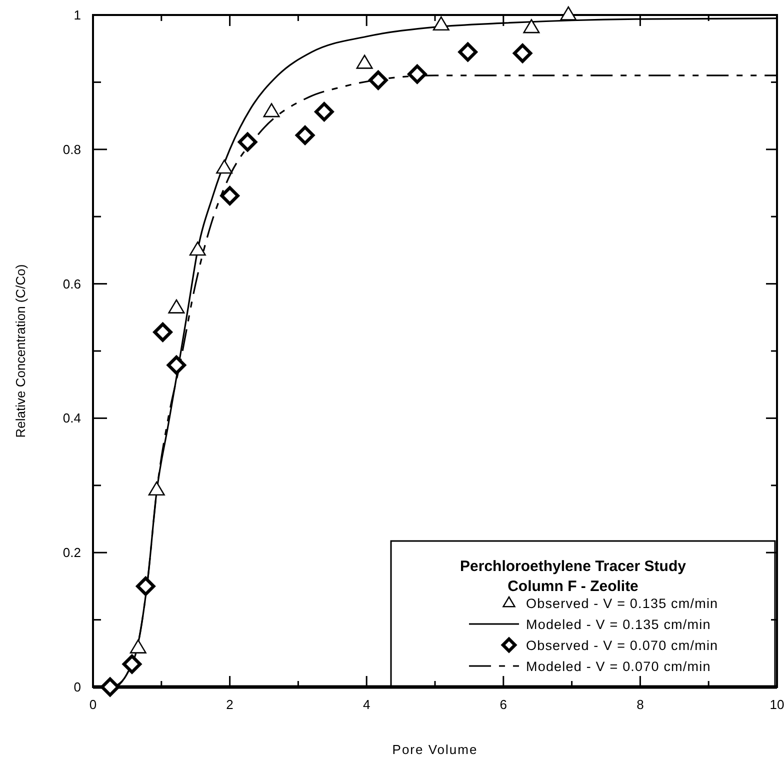  What do you see at coordinates (622, 603) in the screenshot?
I see `legend-label: Observed - V = 0.135 cm/min` at bounding box center [622, 603].